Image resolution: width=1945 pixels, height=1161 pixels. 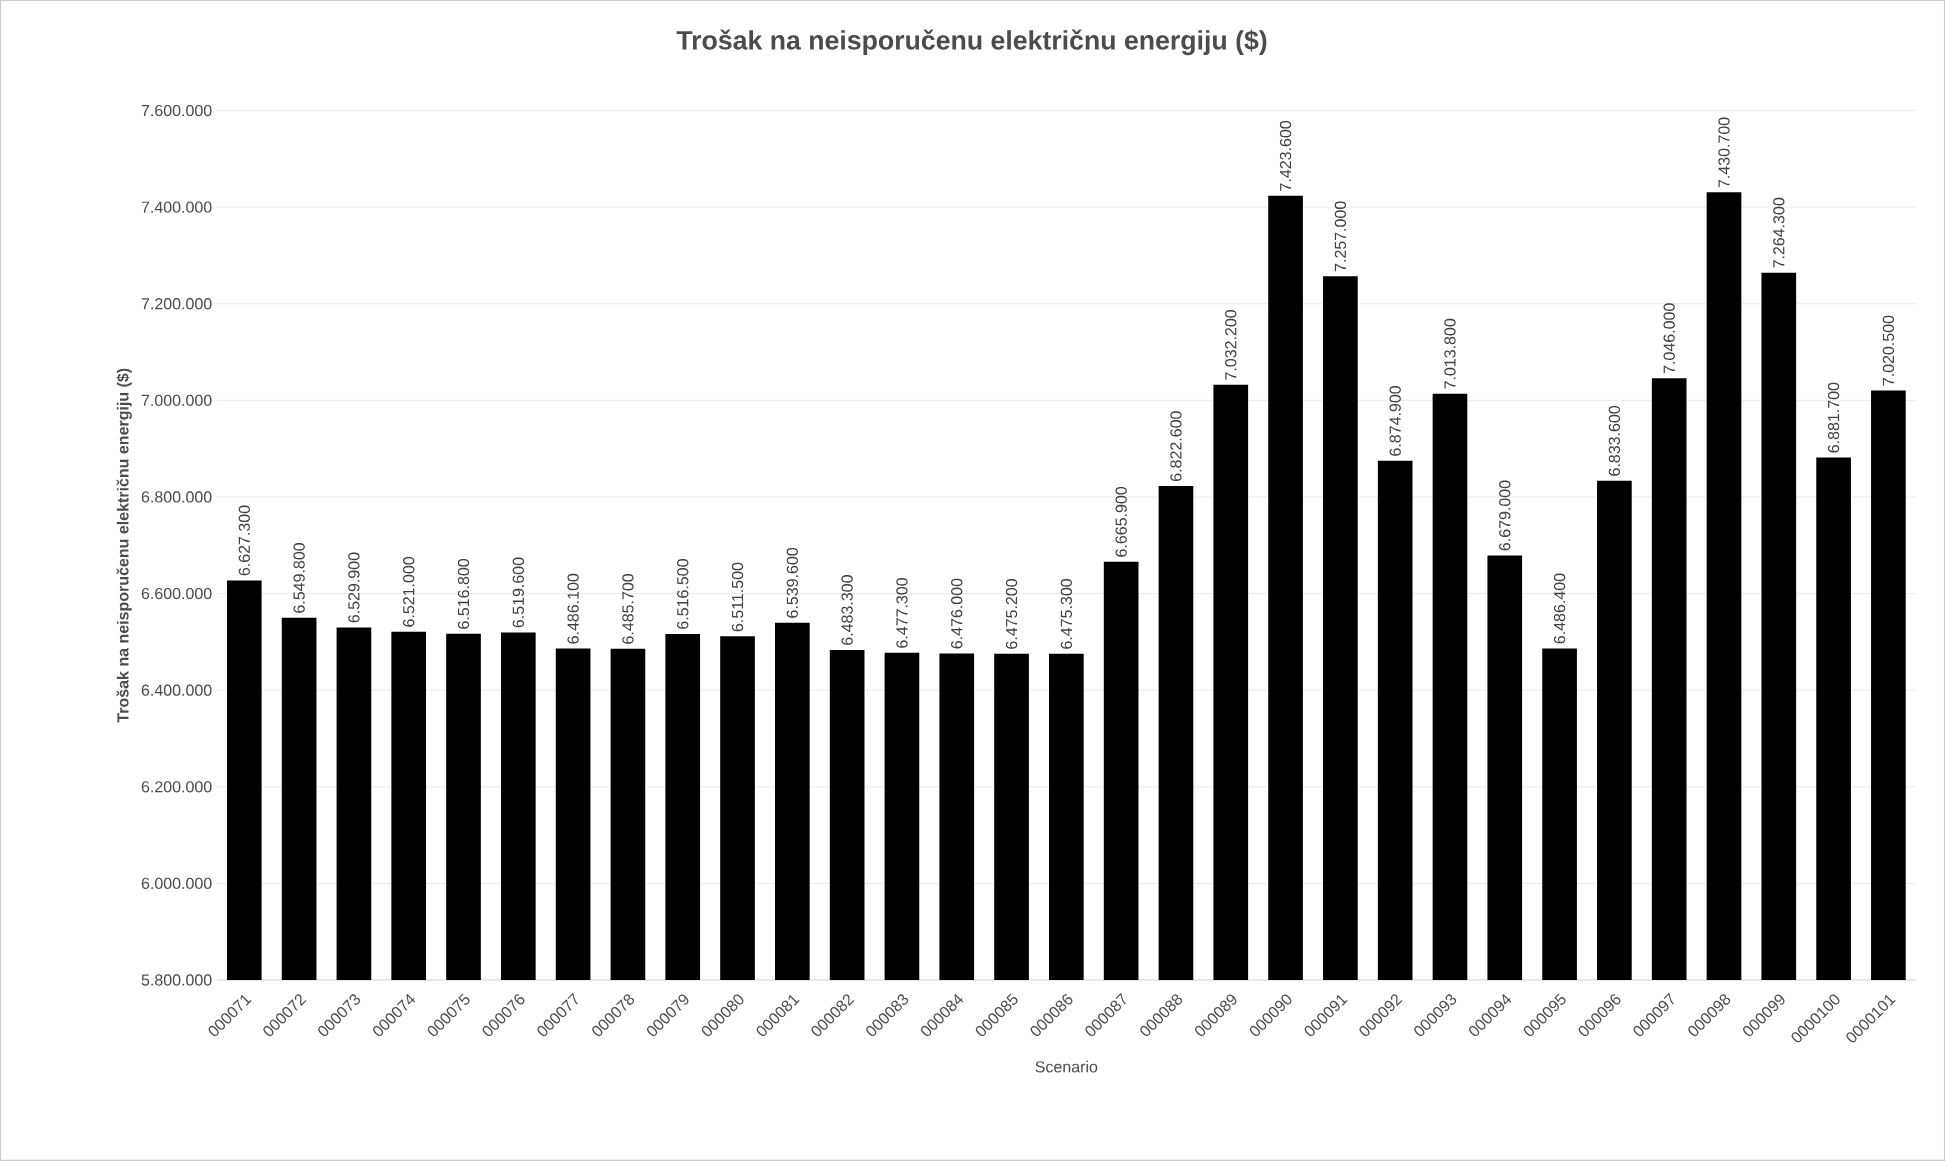 I want to click on data-label: 6.529.900, so click(x=354, y=587).